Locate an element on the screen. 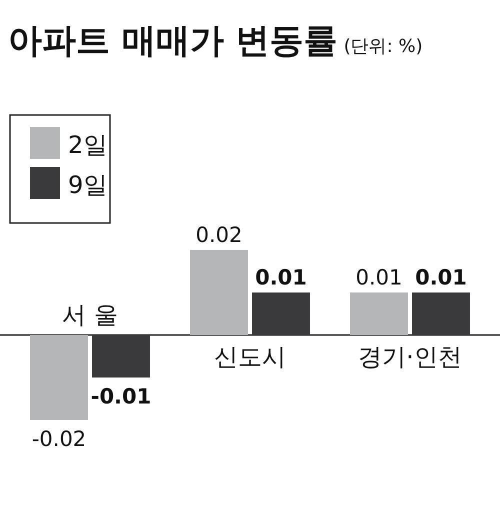 The image size is (500, 530). legend-label: 9일 is located at coordinates (88, 185).